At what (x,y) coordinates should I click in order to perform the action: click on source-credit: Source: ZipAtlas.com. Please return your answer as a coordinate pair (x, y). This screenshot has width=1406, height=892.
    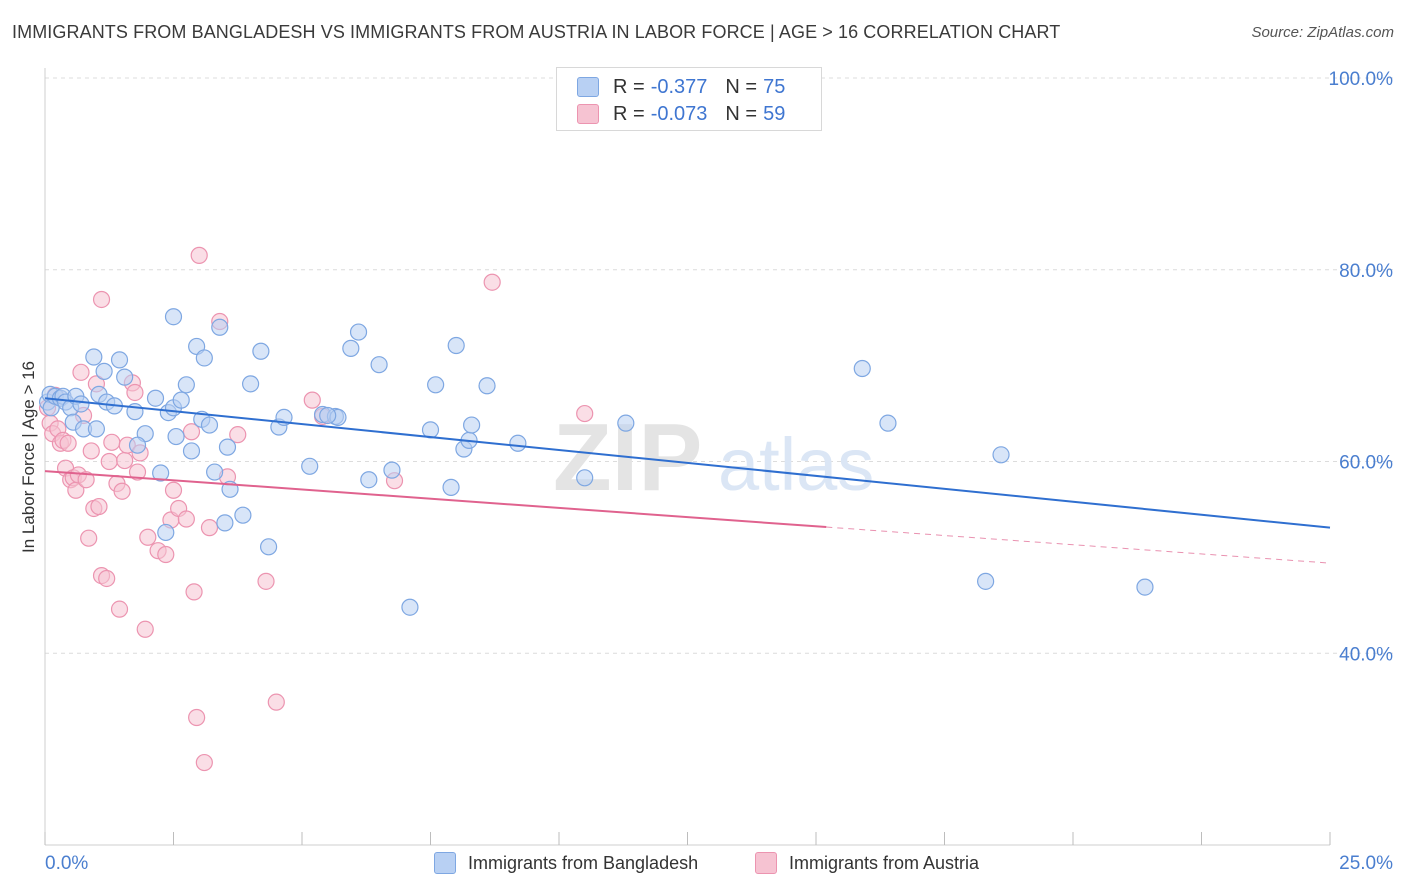
    Looking at the image, I should click on (1322, 32).